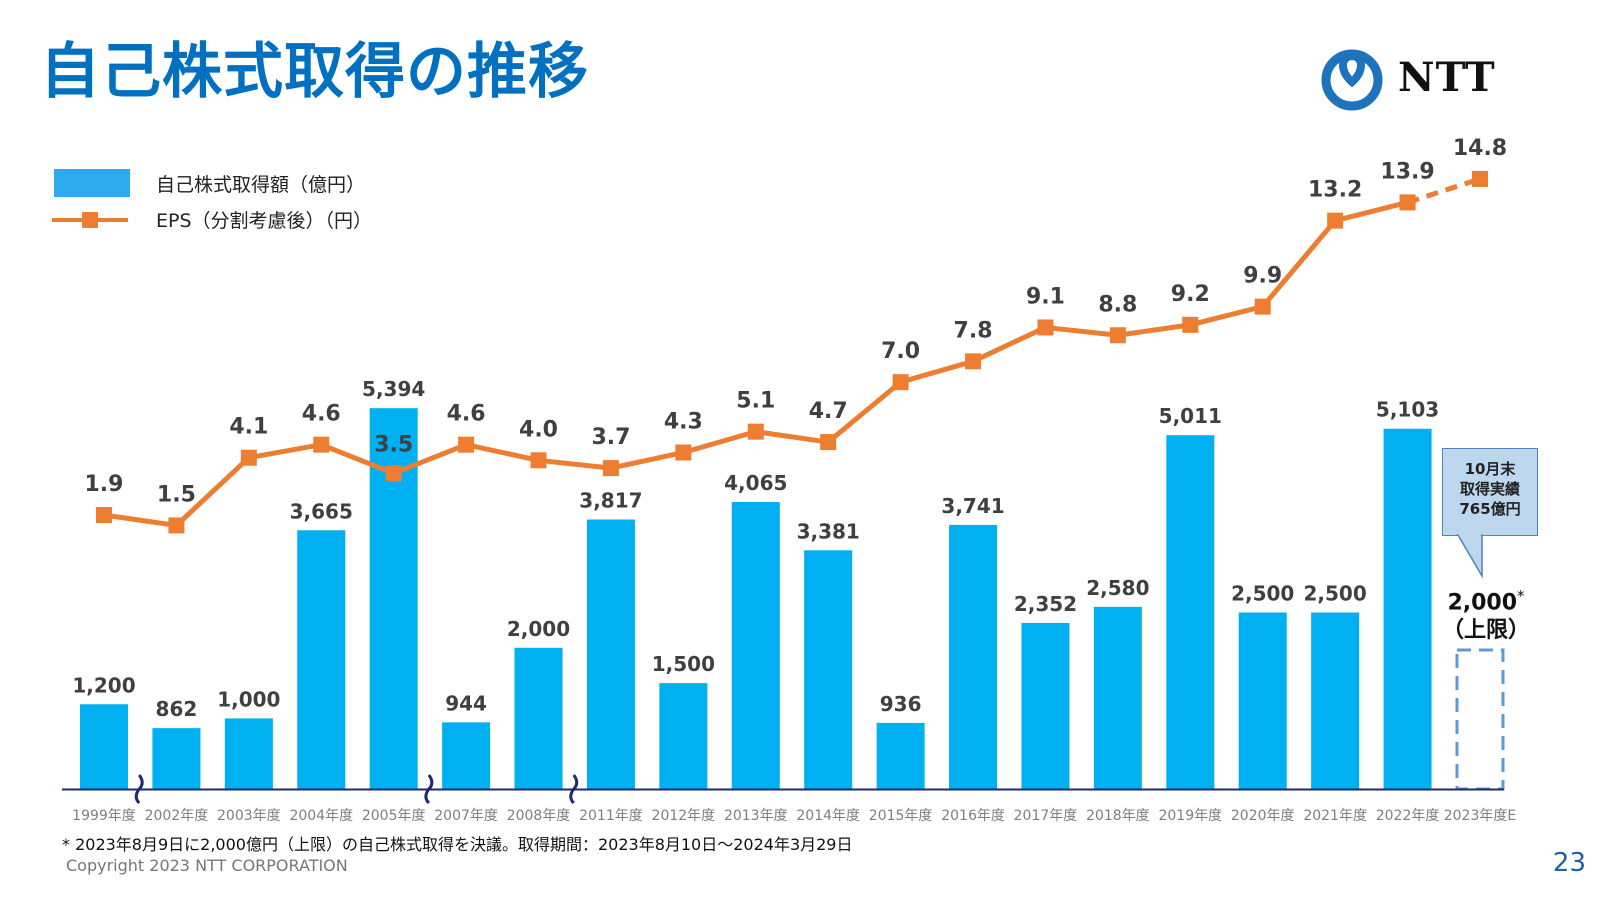 The image size is (1600, 900). I want to click on bar-estimate, so click(1480, 719).